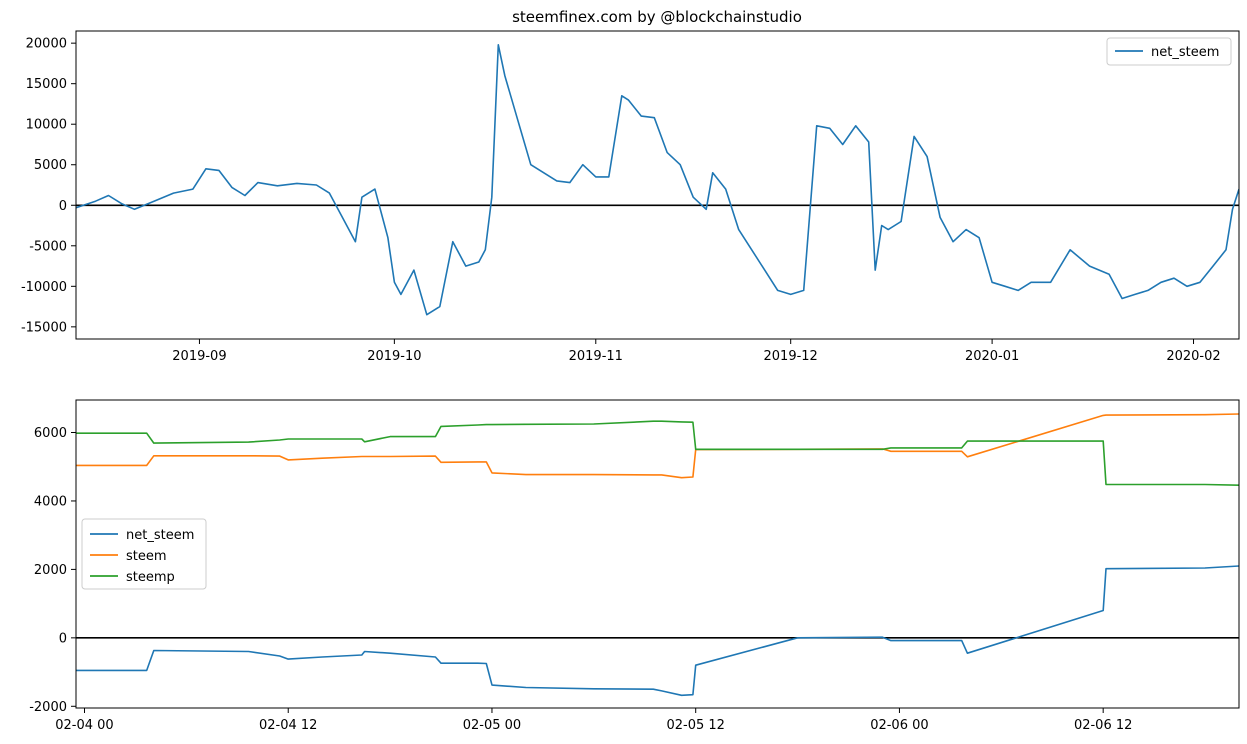 The width and height of the screenshot is (1247, 744). I want to click on y-axis-bottom: -2000 0 2000 4000 6000, so click(52, 570).